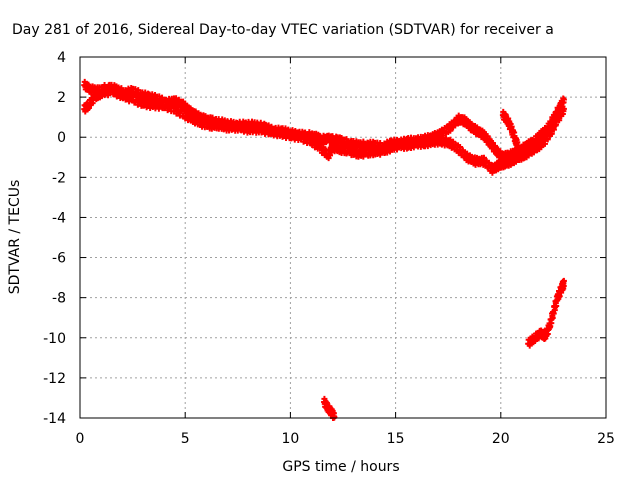 This screenshot has height=480, width=640. I want to click on y-tick-label: 4, so click(61, 58).